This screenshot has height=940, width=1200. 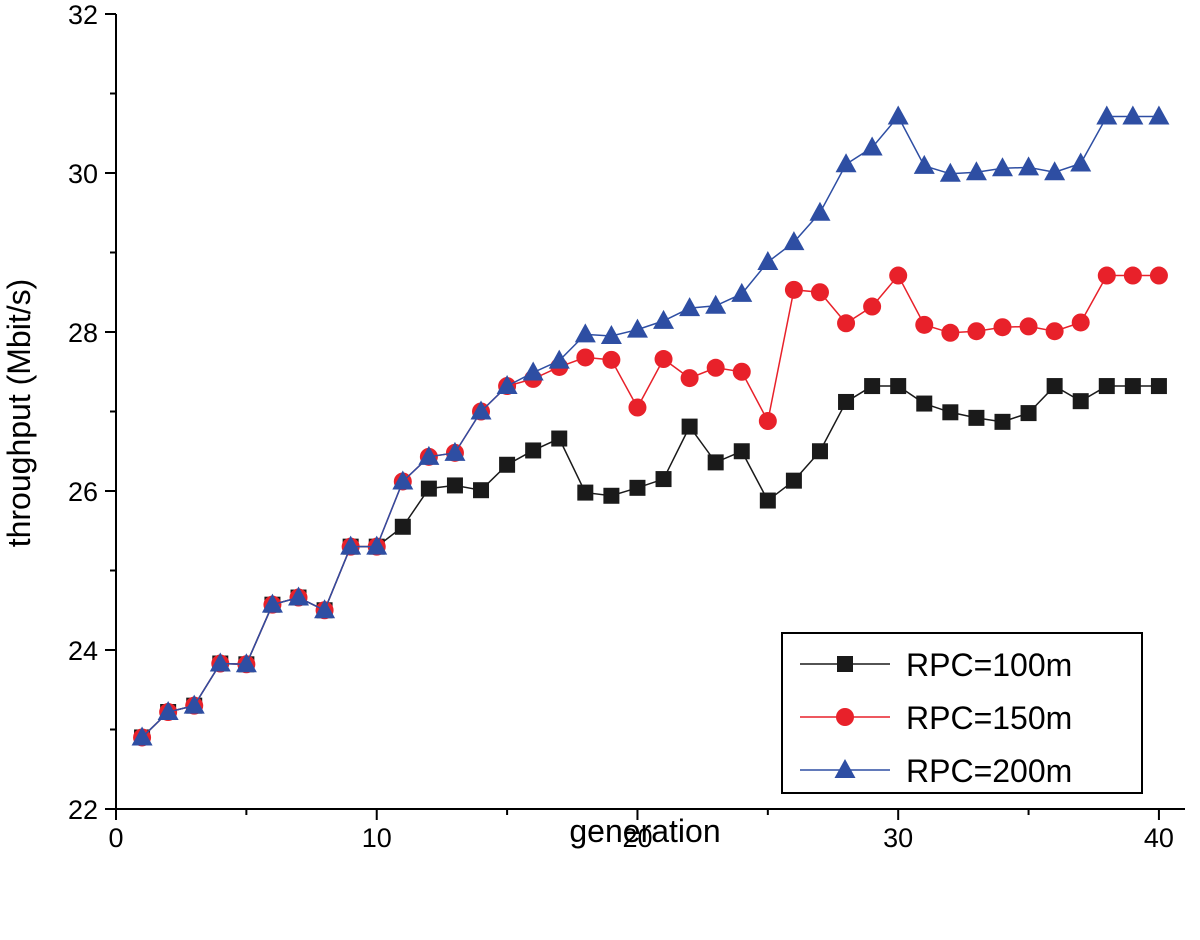 I want to click on y-tick-label: 26, so click(x=83, y=492).